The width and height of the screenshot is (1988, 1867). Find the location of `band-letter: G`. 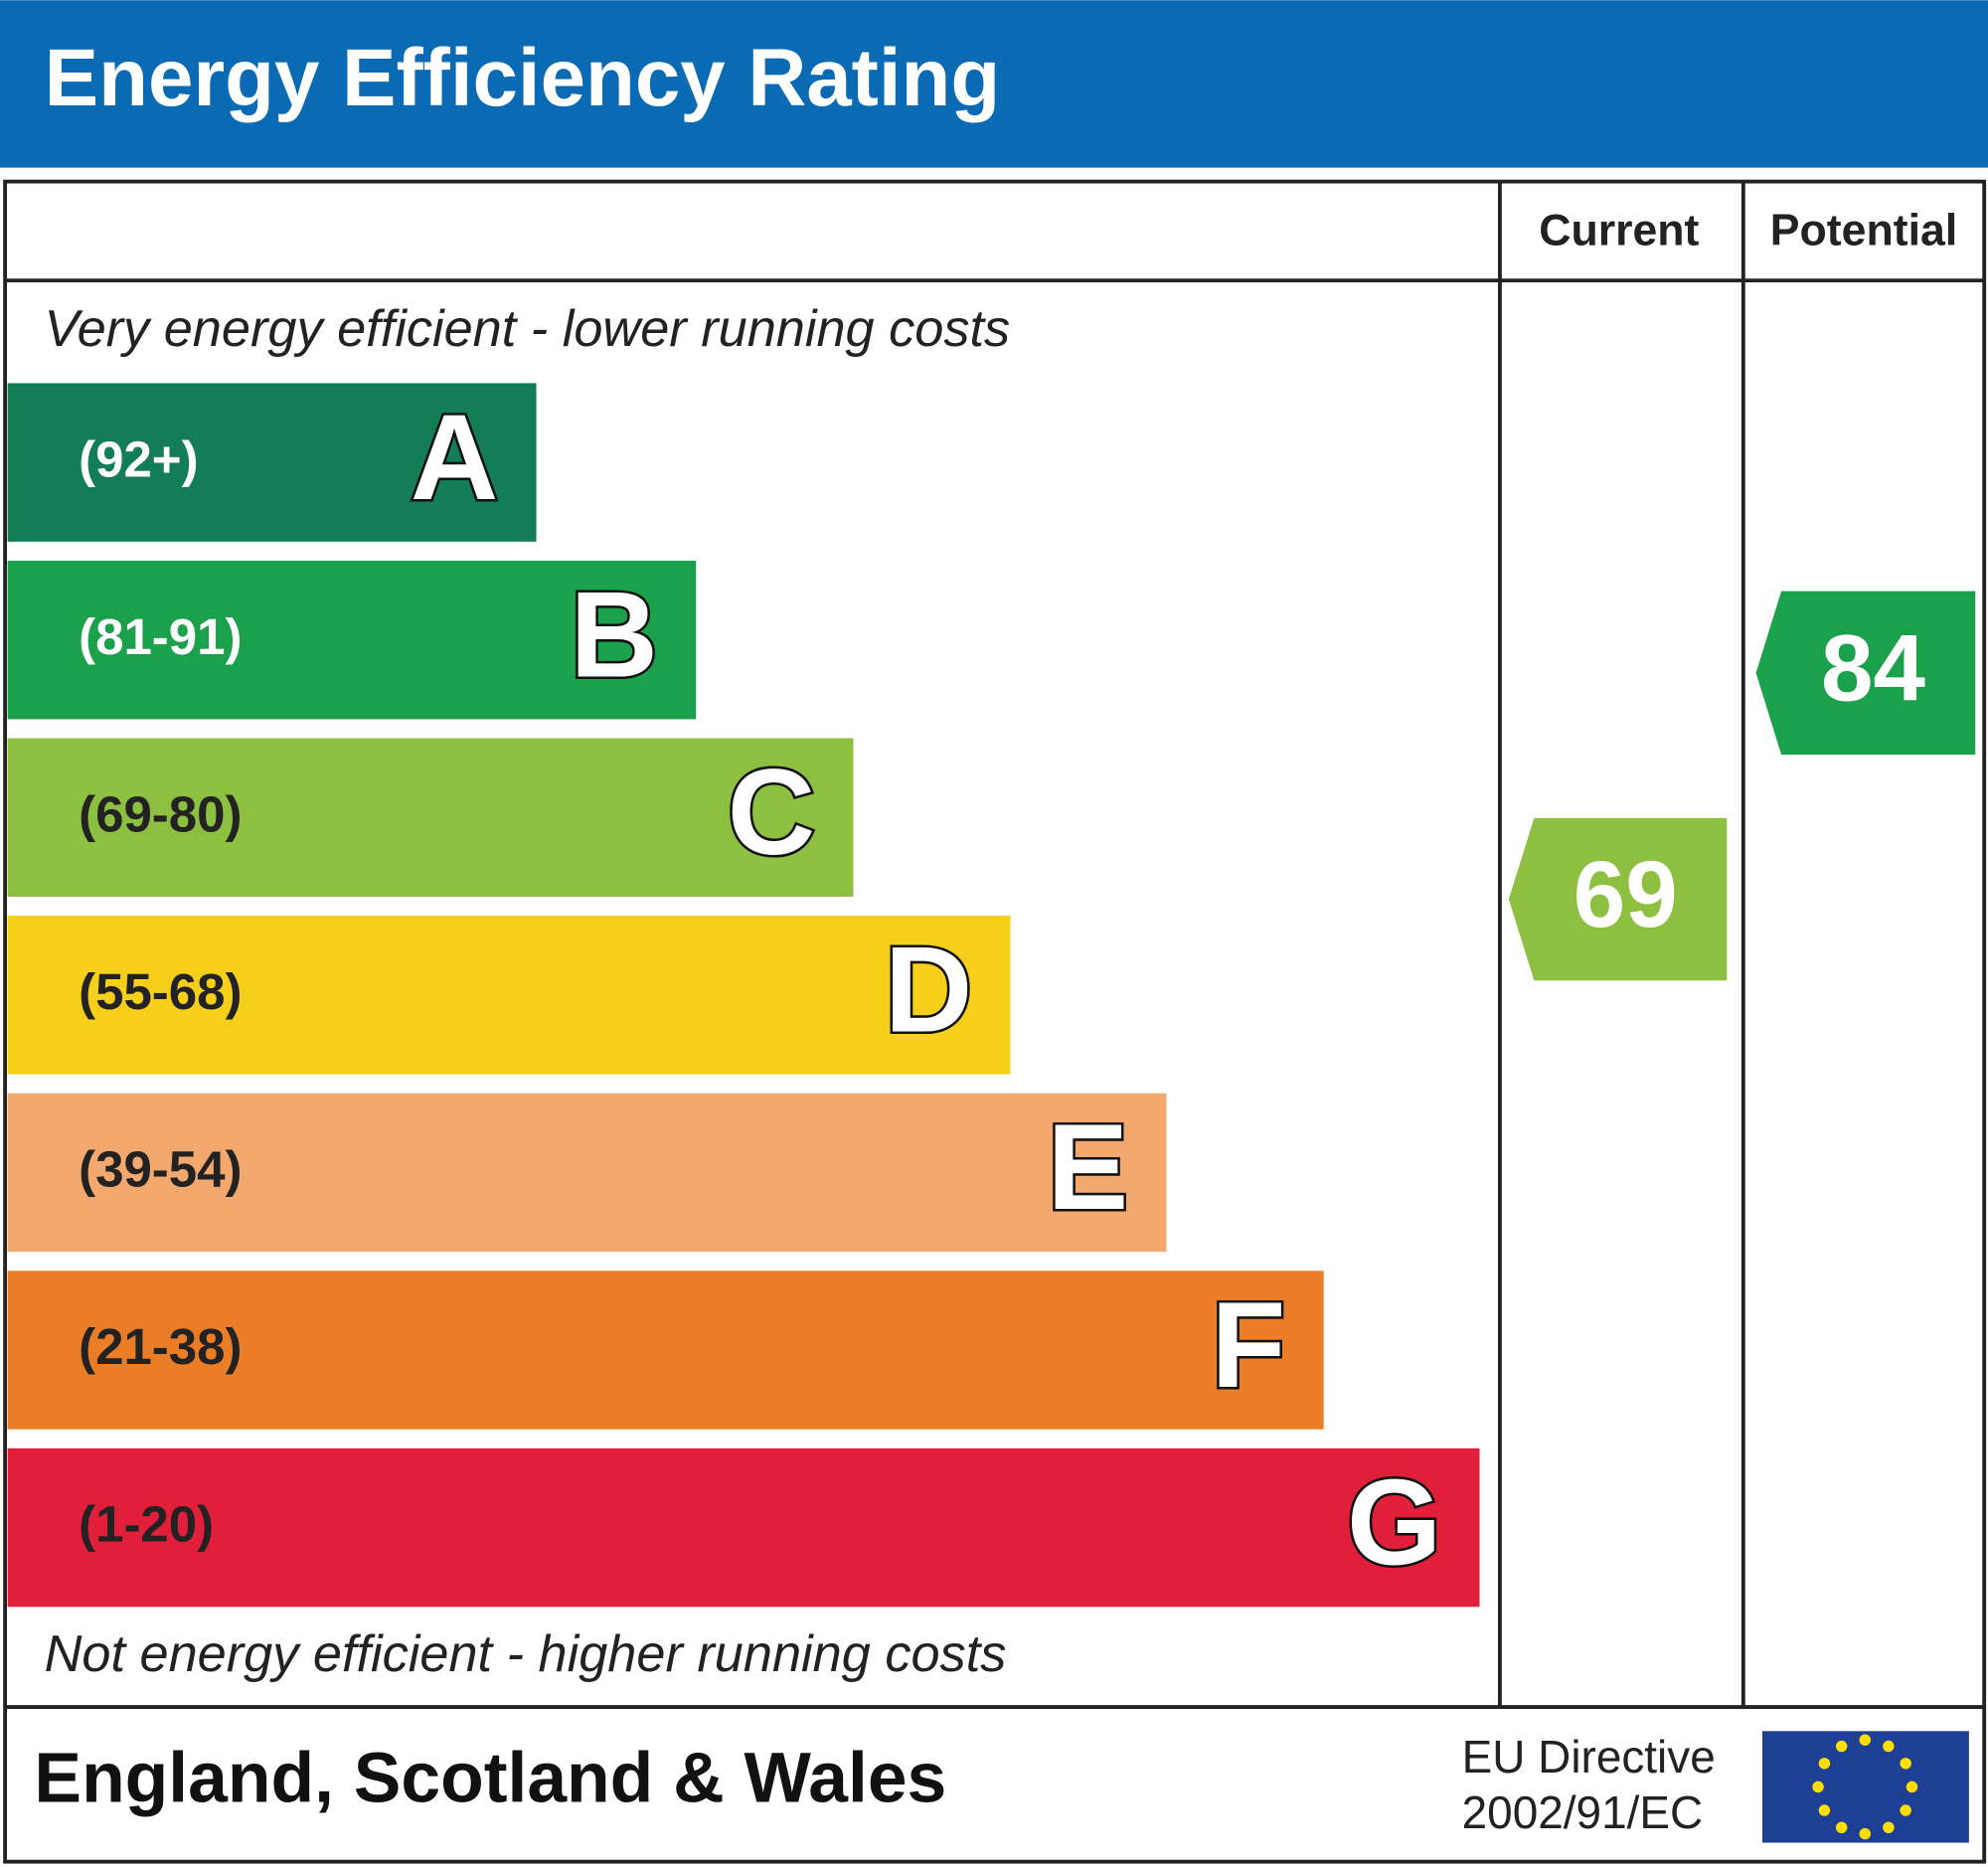

band-letter: G is located at coordinates (1394, 1521).